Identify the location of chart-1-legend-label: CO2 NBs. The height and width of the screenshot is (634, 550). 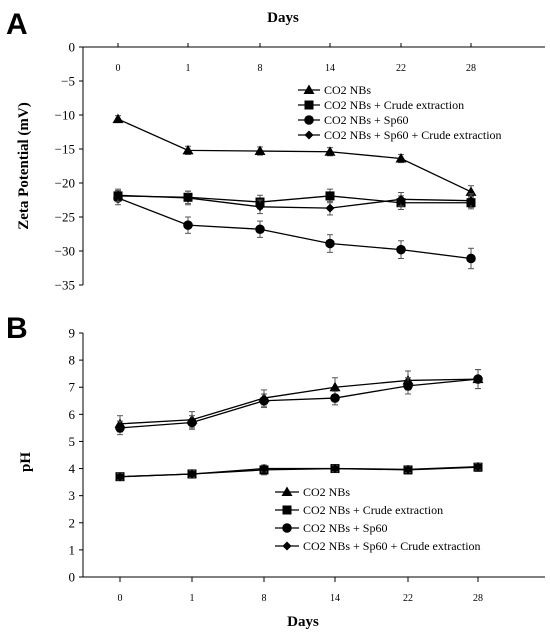
(326, 492).